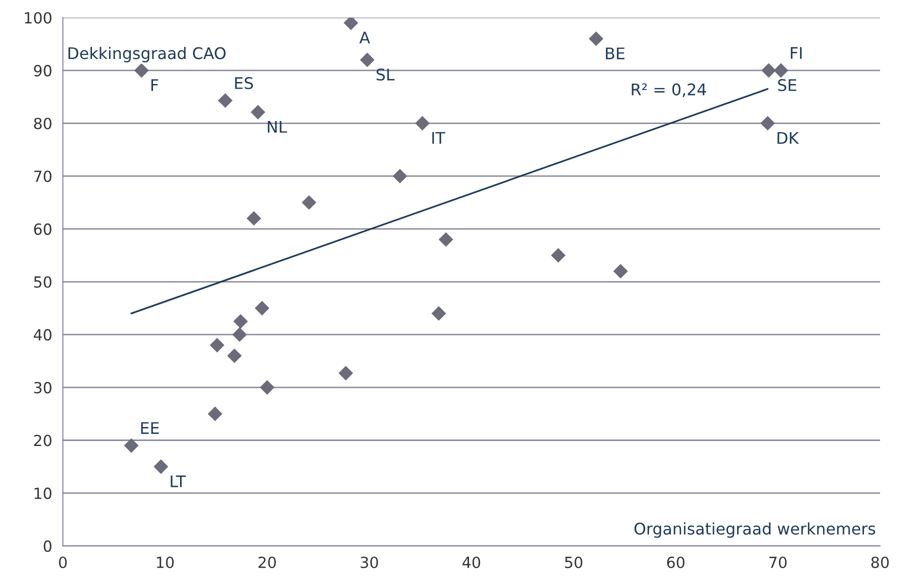  What do you see at coordinates (43, 494) in the screenshot?
I see `y-tick-label: 10` at bounding box center [43, 494].